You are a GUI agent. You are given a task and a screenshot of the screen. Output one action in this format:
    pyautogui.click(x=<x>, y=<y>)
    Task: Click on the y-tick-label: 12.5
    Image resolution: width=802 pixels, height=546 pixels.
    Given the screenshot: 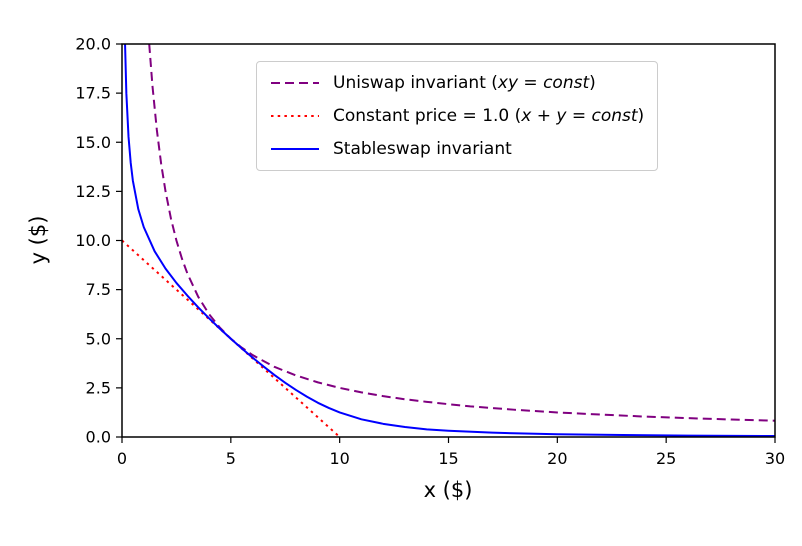 What is the action you would take?
    pyautogui.click(x=93, y=191)
    